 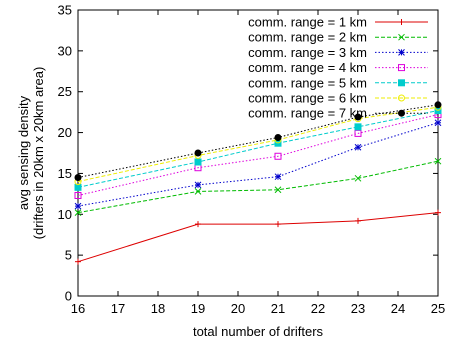 What do you see at coordinates (78, 308) in the screenshot?
I see `x-tick-label-16: 16` at bounding box center [78, 308].